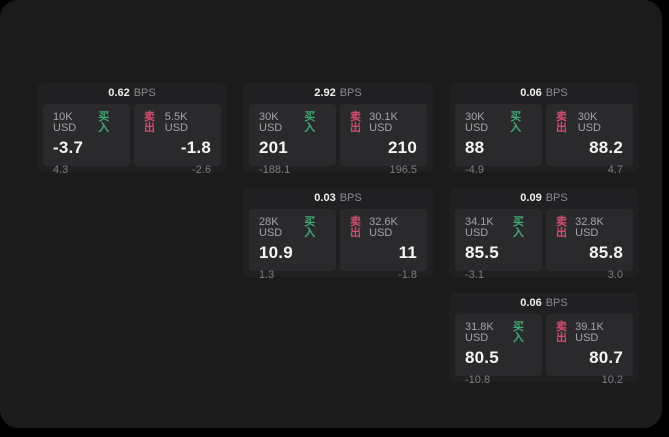  I want to click on sell-price: 88.2, so click(606, 147).